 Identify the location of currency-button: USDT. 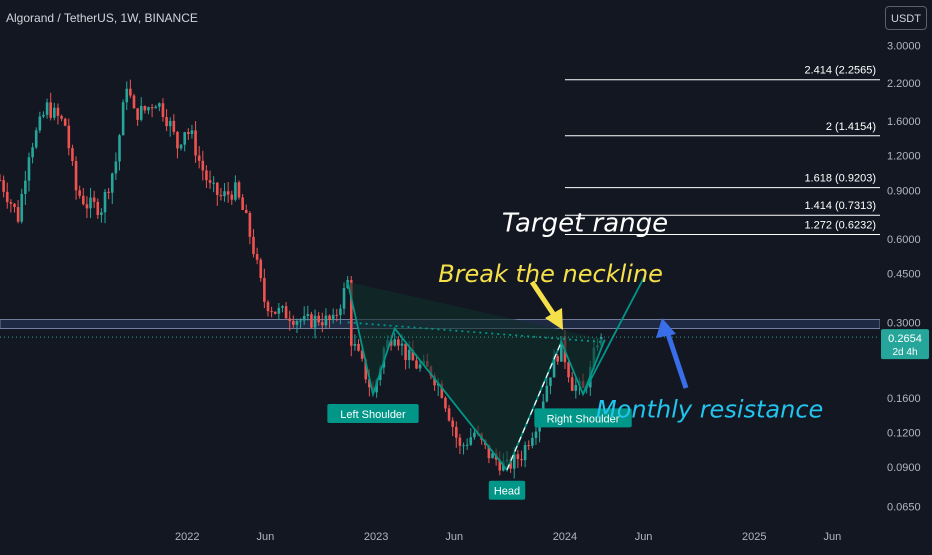
(906, 18).